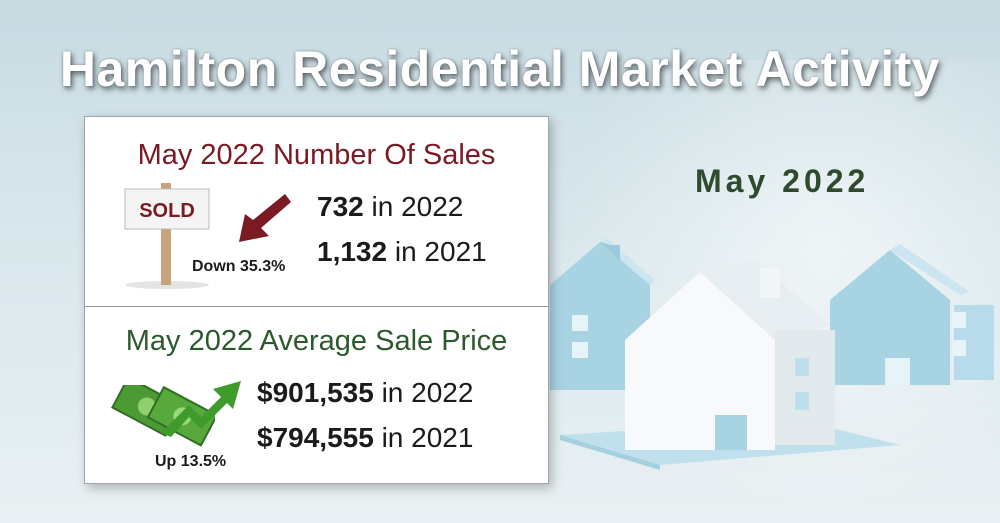  Describe the element at coordinates (500, 69) in the screenshot. I see `page-title: Hamilton Residential Market Activity` at that location.